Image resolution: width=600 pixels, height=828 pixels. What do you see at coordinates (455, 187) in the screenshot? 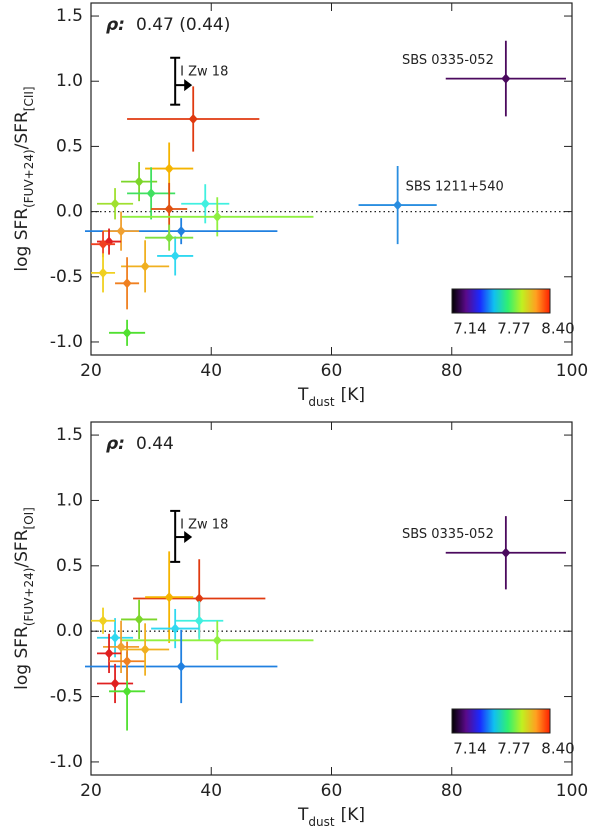
I see `point-label: SBS 1211+540` at bounding box center [455, 187].